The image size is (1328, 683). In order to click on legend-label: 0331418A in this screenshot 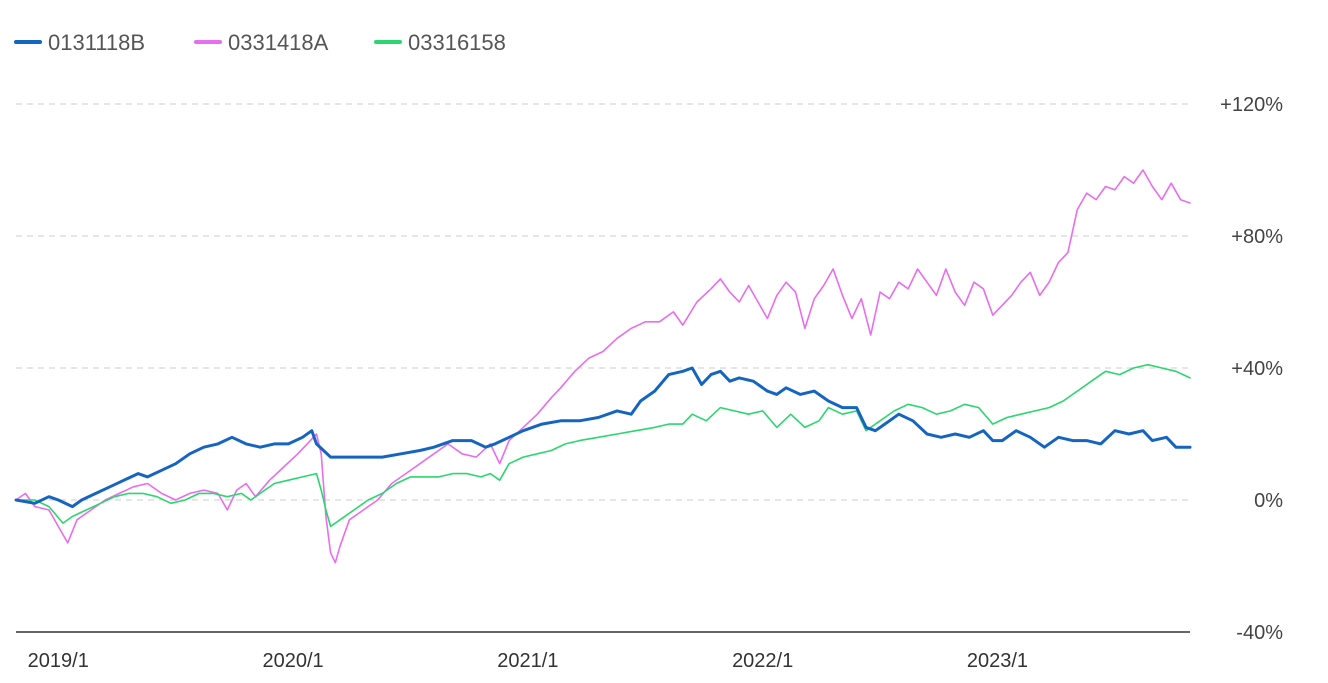, I will do `click(278, 42)`.